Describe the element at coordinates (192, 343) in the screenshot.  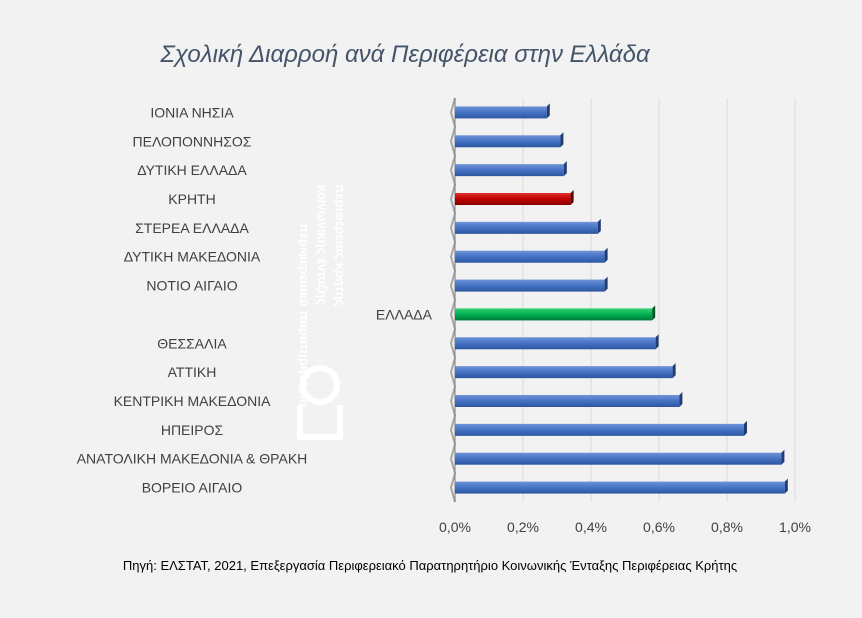
I see `category-label: ΘΕΣΣΑΛΙΑ` at that location.